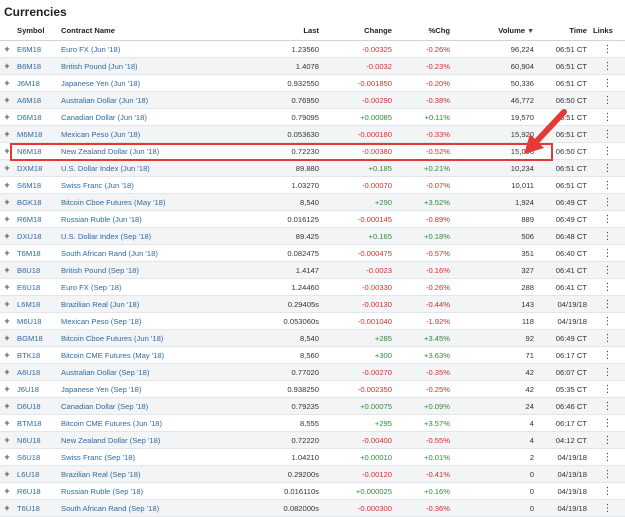  What do you see at coordinates (140, 508) in the screenshot?
I see `contract-name-cell: South African Rand (Sep '18)` at bounding box center [140, 508].